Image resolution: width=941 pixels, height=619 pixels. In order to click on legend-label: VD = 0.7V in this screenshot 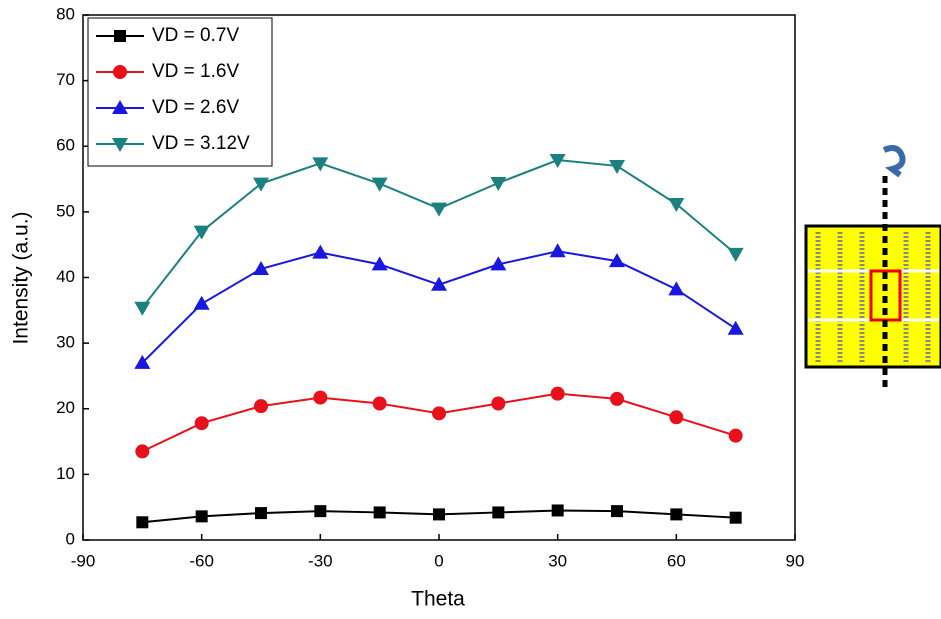, I will do `click(195, 35)`.